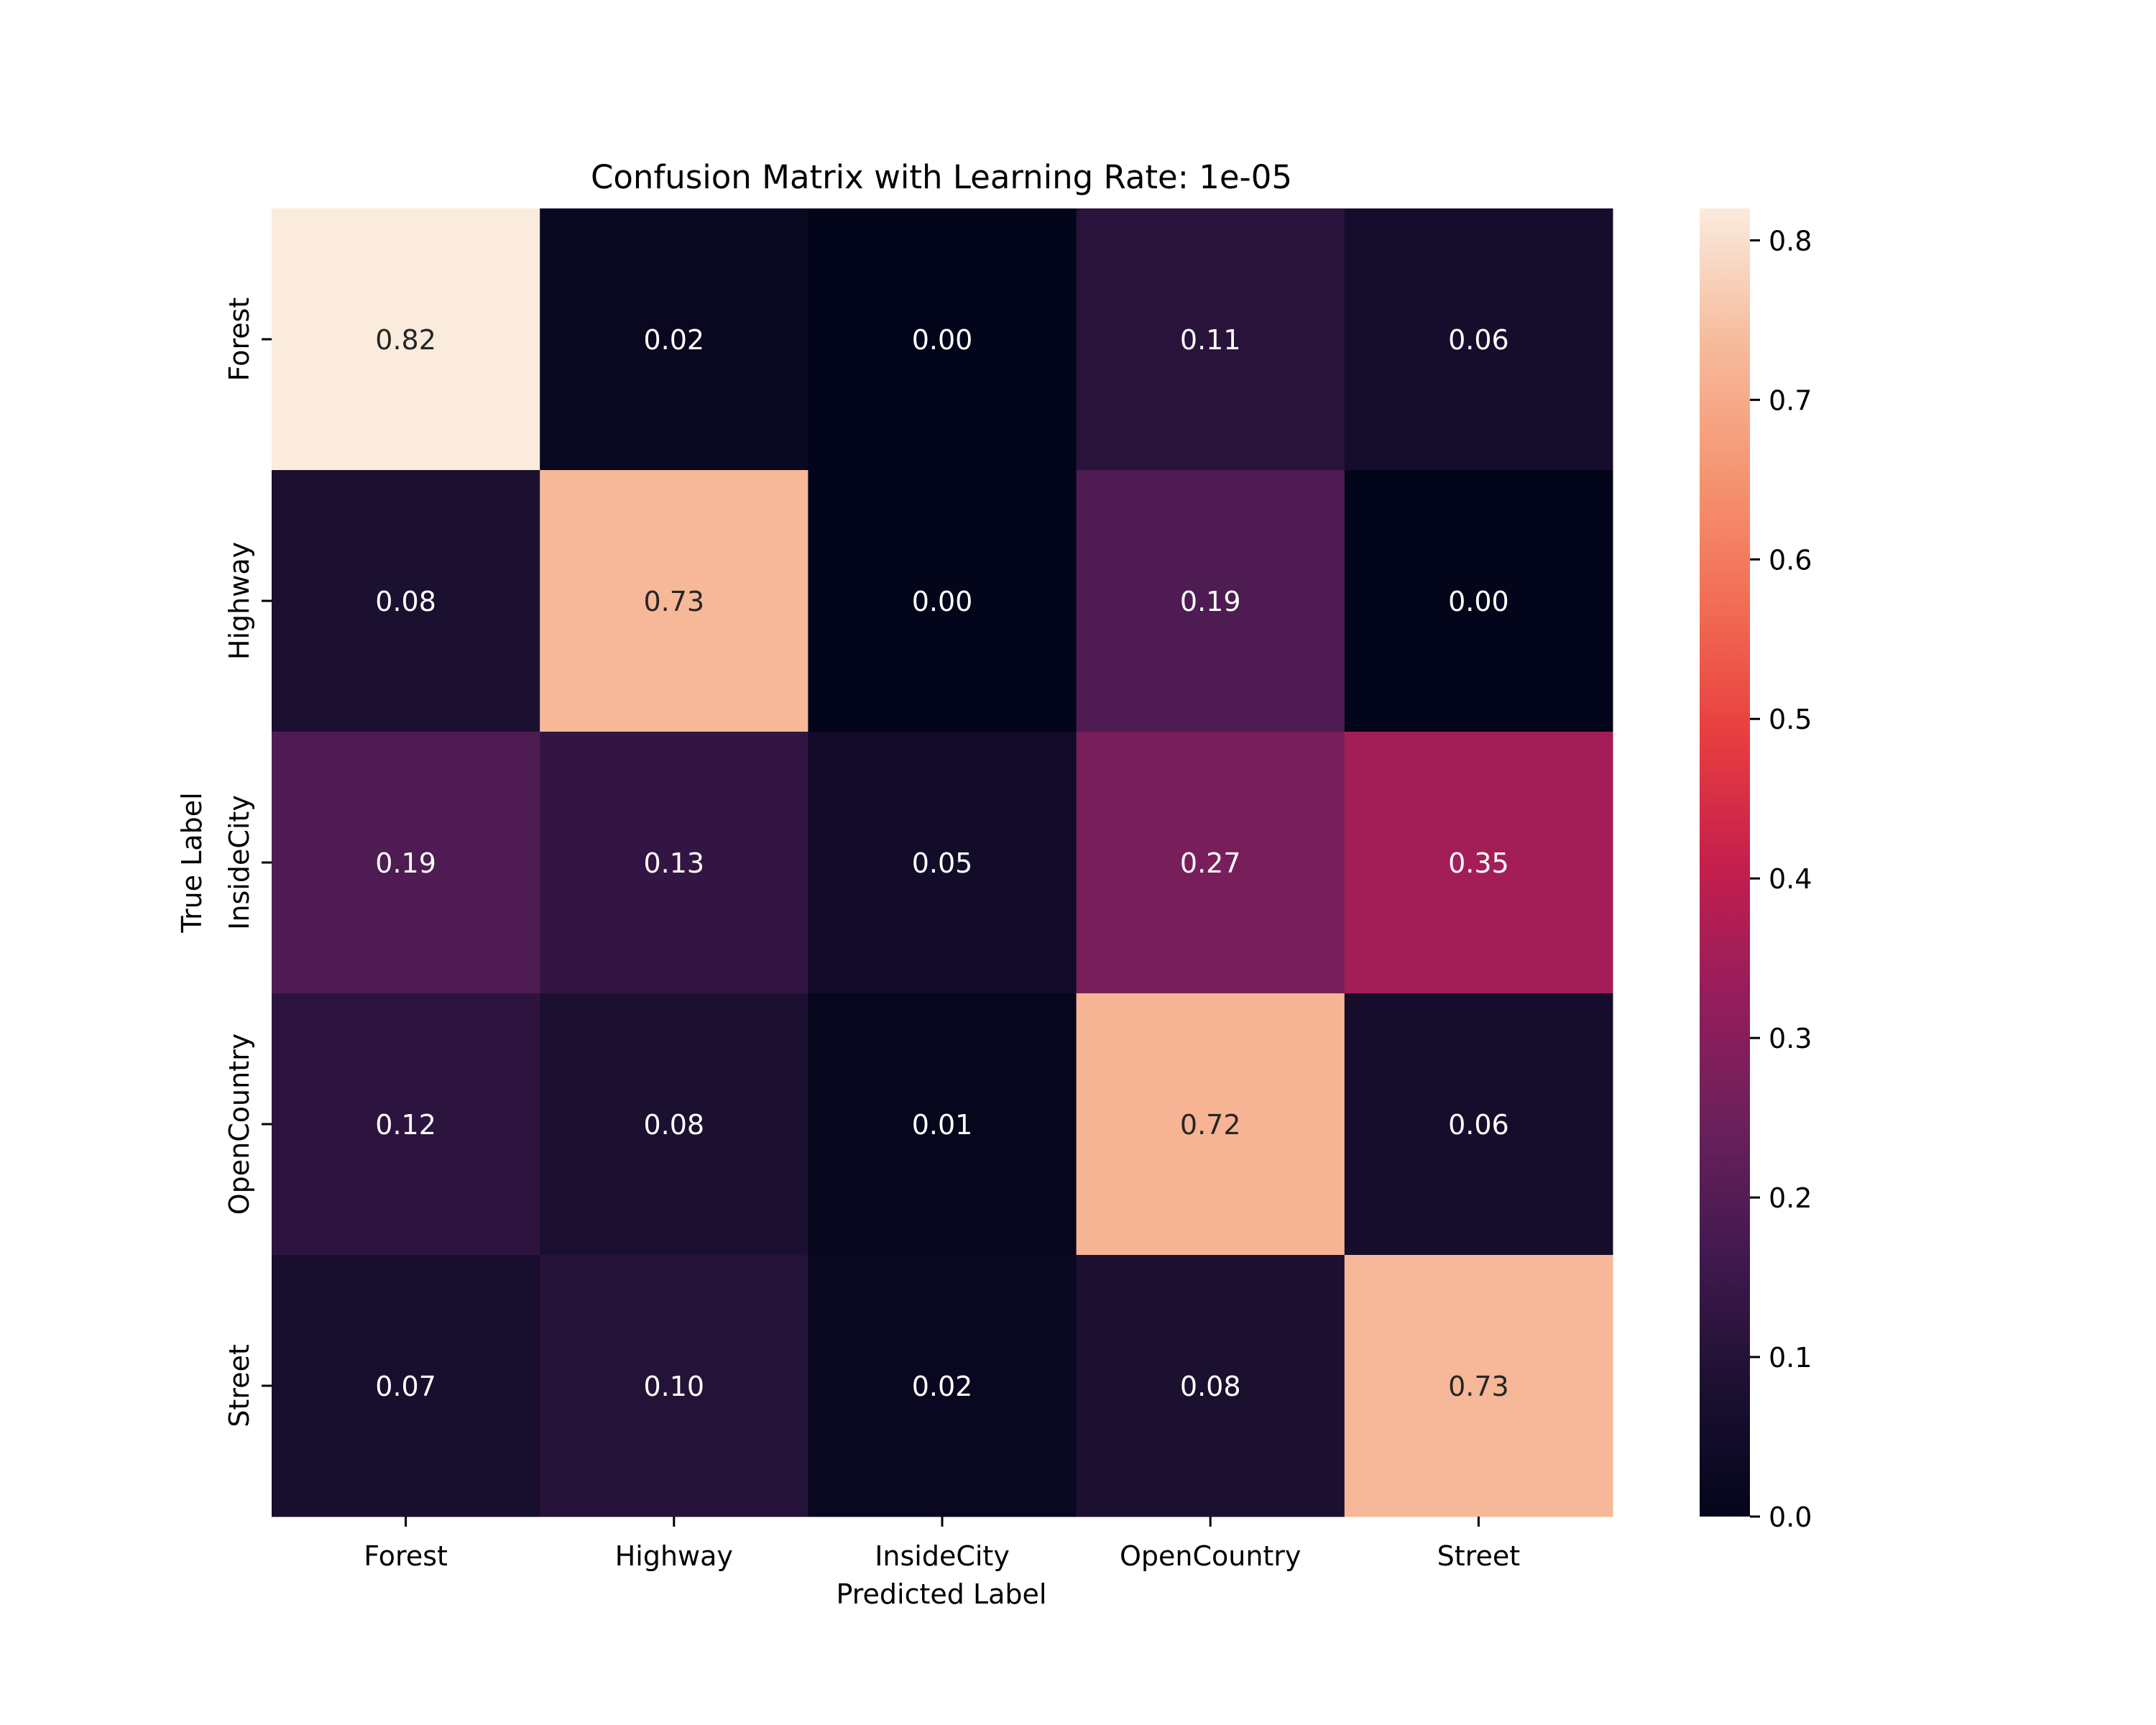 Image resolution: width=2156 pixels, height=1725 pixels. I want to click on cell-value-label: 0.35, so click(1479, 863).